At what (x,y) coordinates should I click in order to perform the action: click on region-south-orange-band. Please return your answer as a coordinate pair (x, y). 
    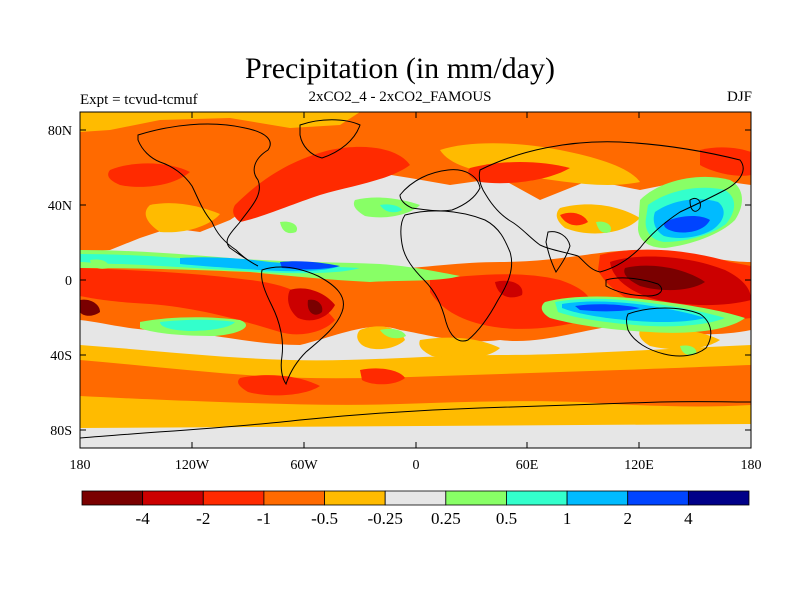
    Looking at the image, I should click on (415, 383).